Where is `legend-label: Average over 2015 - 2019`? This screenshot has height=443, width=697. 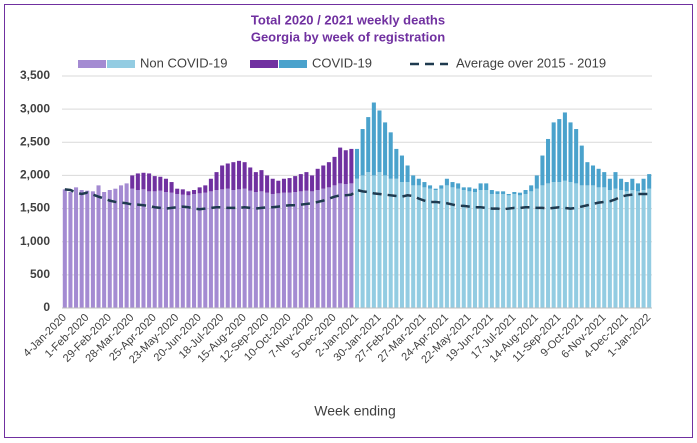 legend-label: Average over 2015 - 2019 is located at coordinates (531, 62).